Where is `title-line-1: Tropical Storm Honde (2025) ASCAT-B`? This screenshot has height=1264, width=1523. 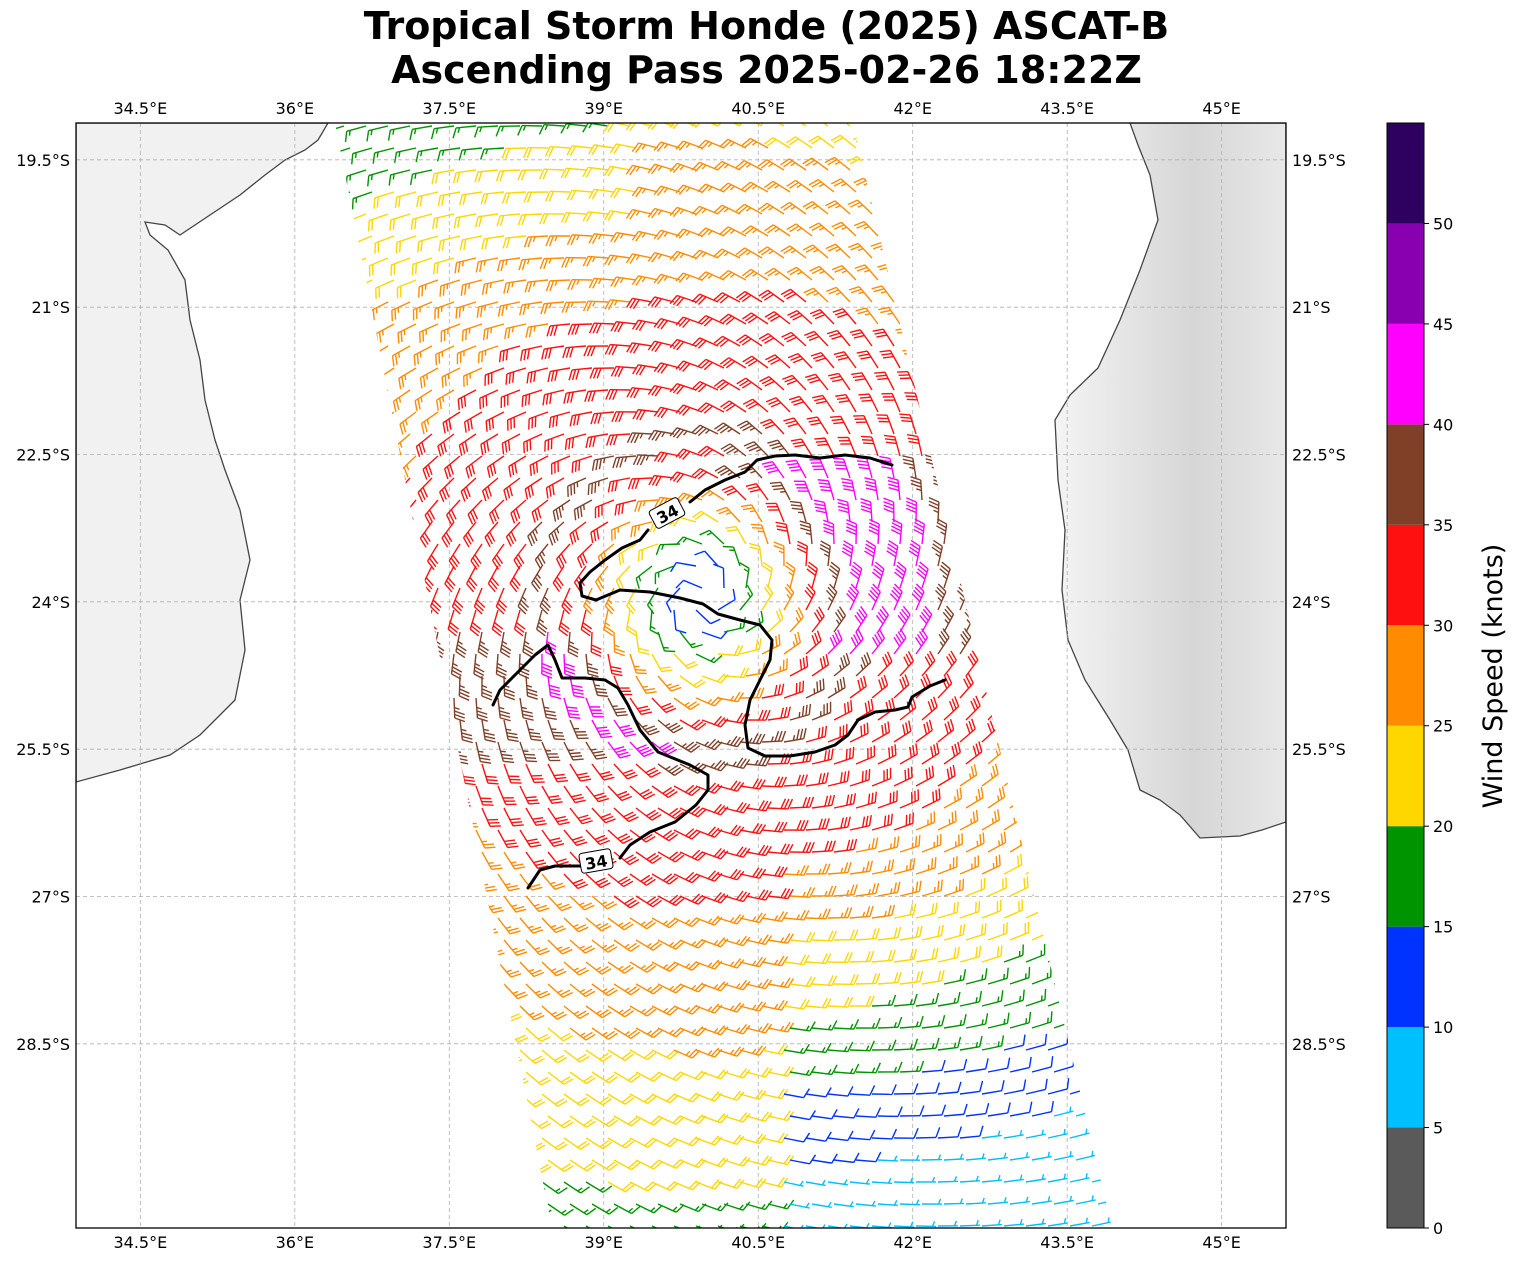
title-line-1: Tropical Storm Honde (2025) ASCAT-B is located at coordinates (766, 26).